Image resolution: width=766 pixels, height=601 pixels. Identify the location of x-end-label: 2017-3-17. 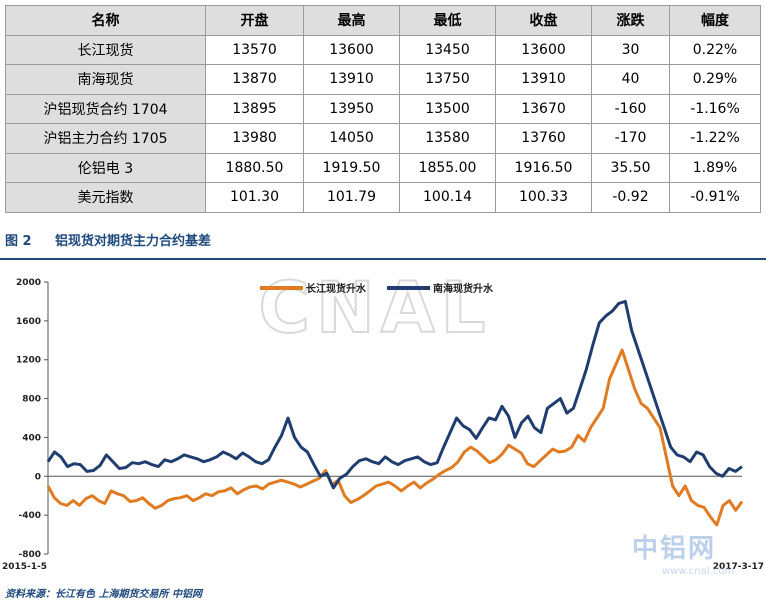
(738, 567).